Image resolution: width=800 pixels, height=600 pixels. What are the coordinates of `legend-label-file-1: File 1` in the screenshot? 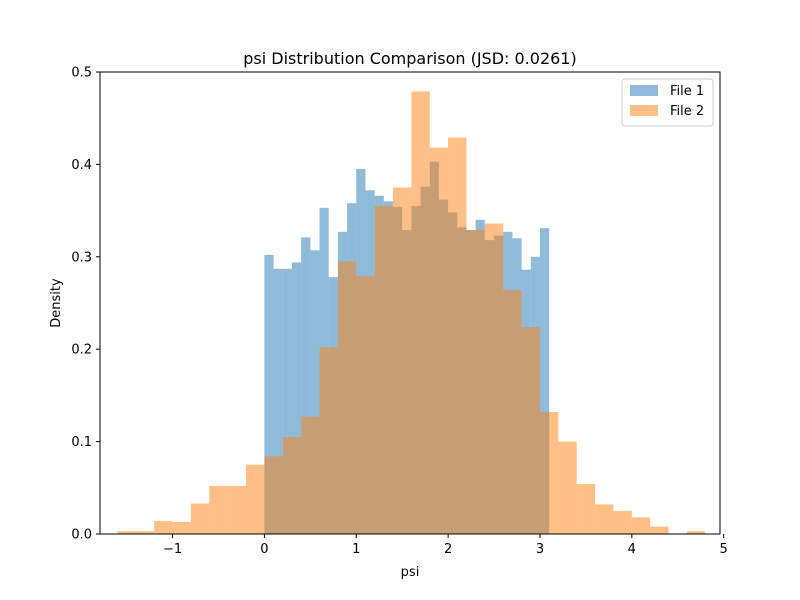 It's located at (687, 91).